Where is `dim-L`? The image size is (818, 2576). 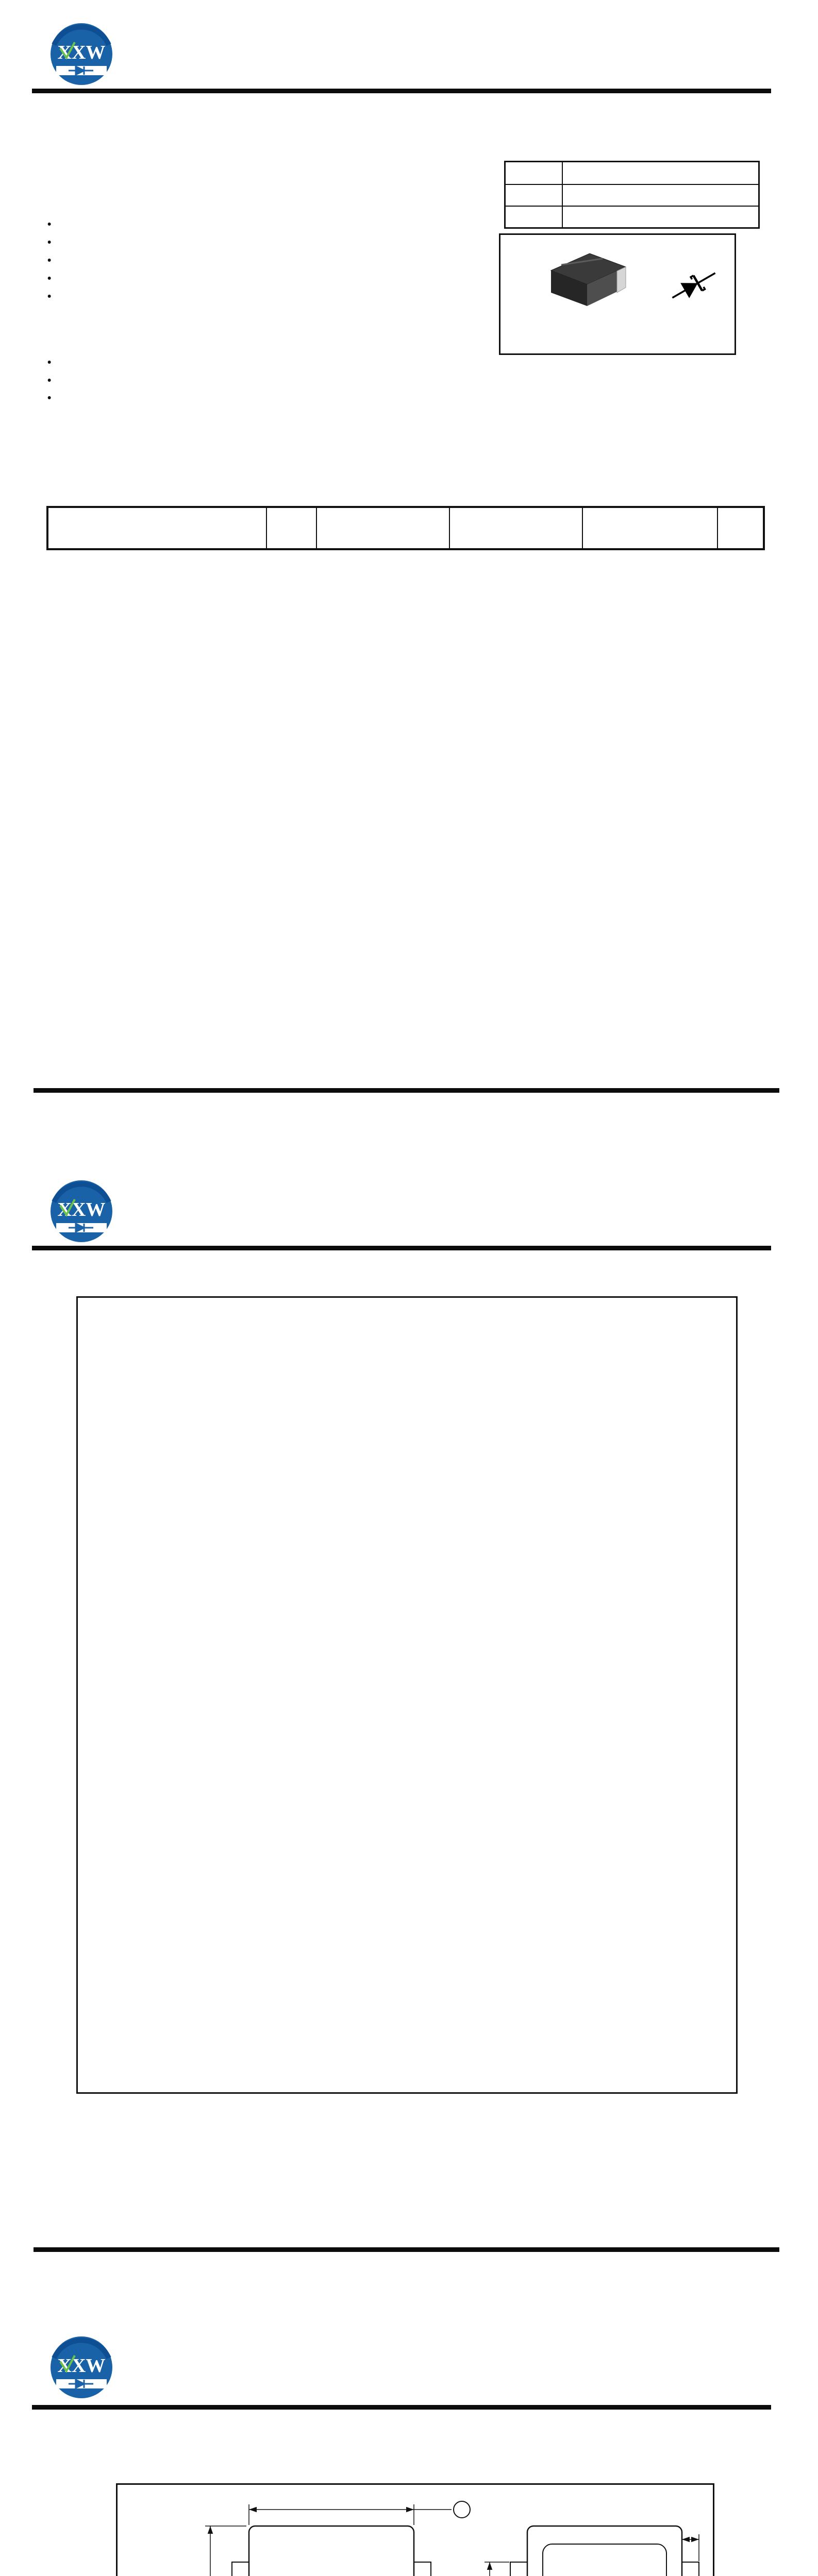
dim-L is located at coordinates (690, 2547).